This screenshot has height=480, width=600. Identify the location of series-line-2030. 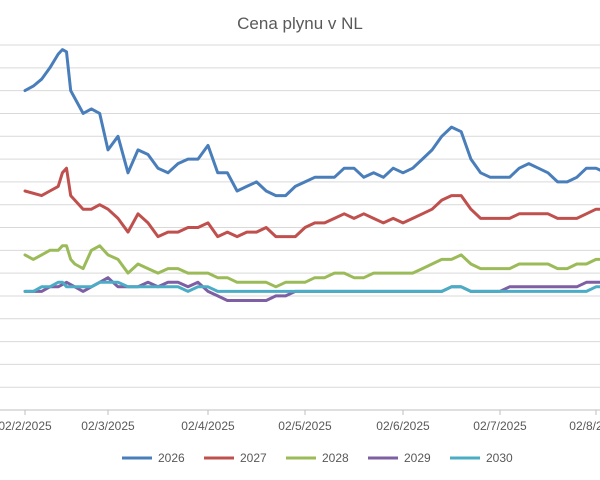
(311, 286).